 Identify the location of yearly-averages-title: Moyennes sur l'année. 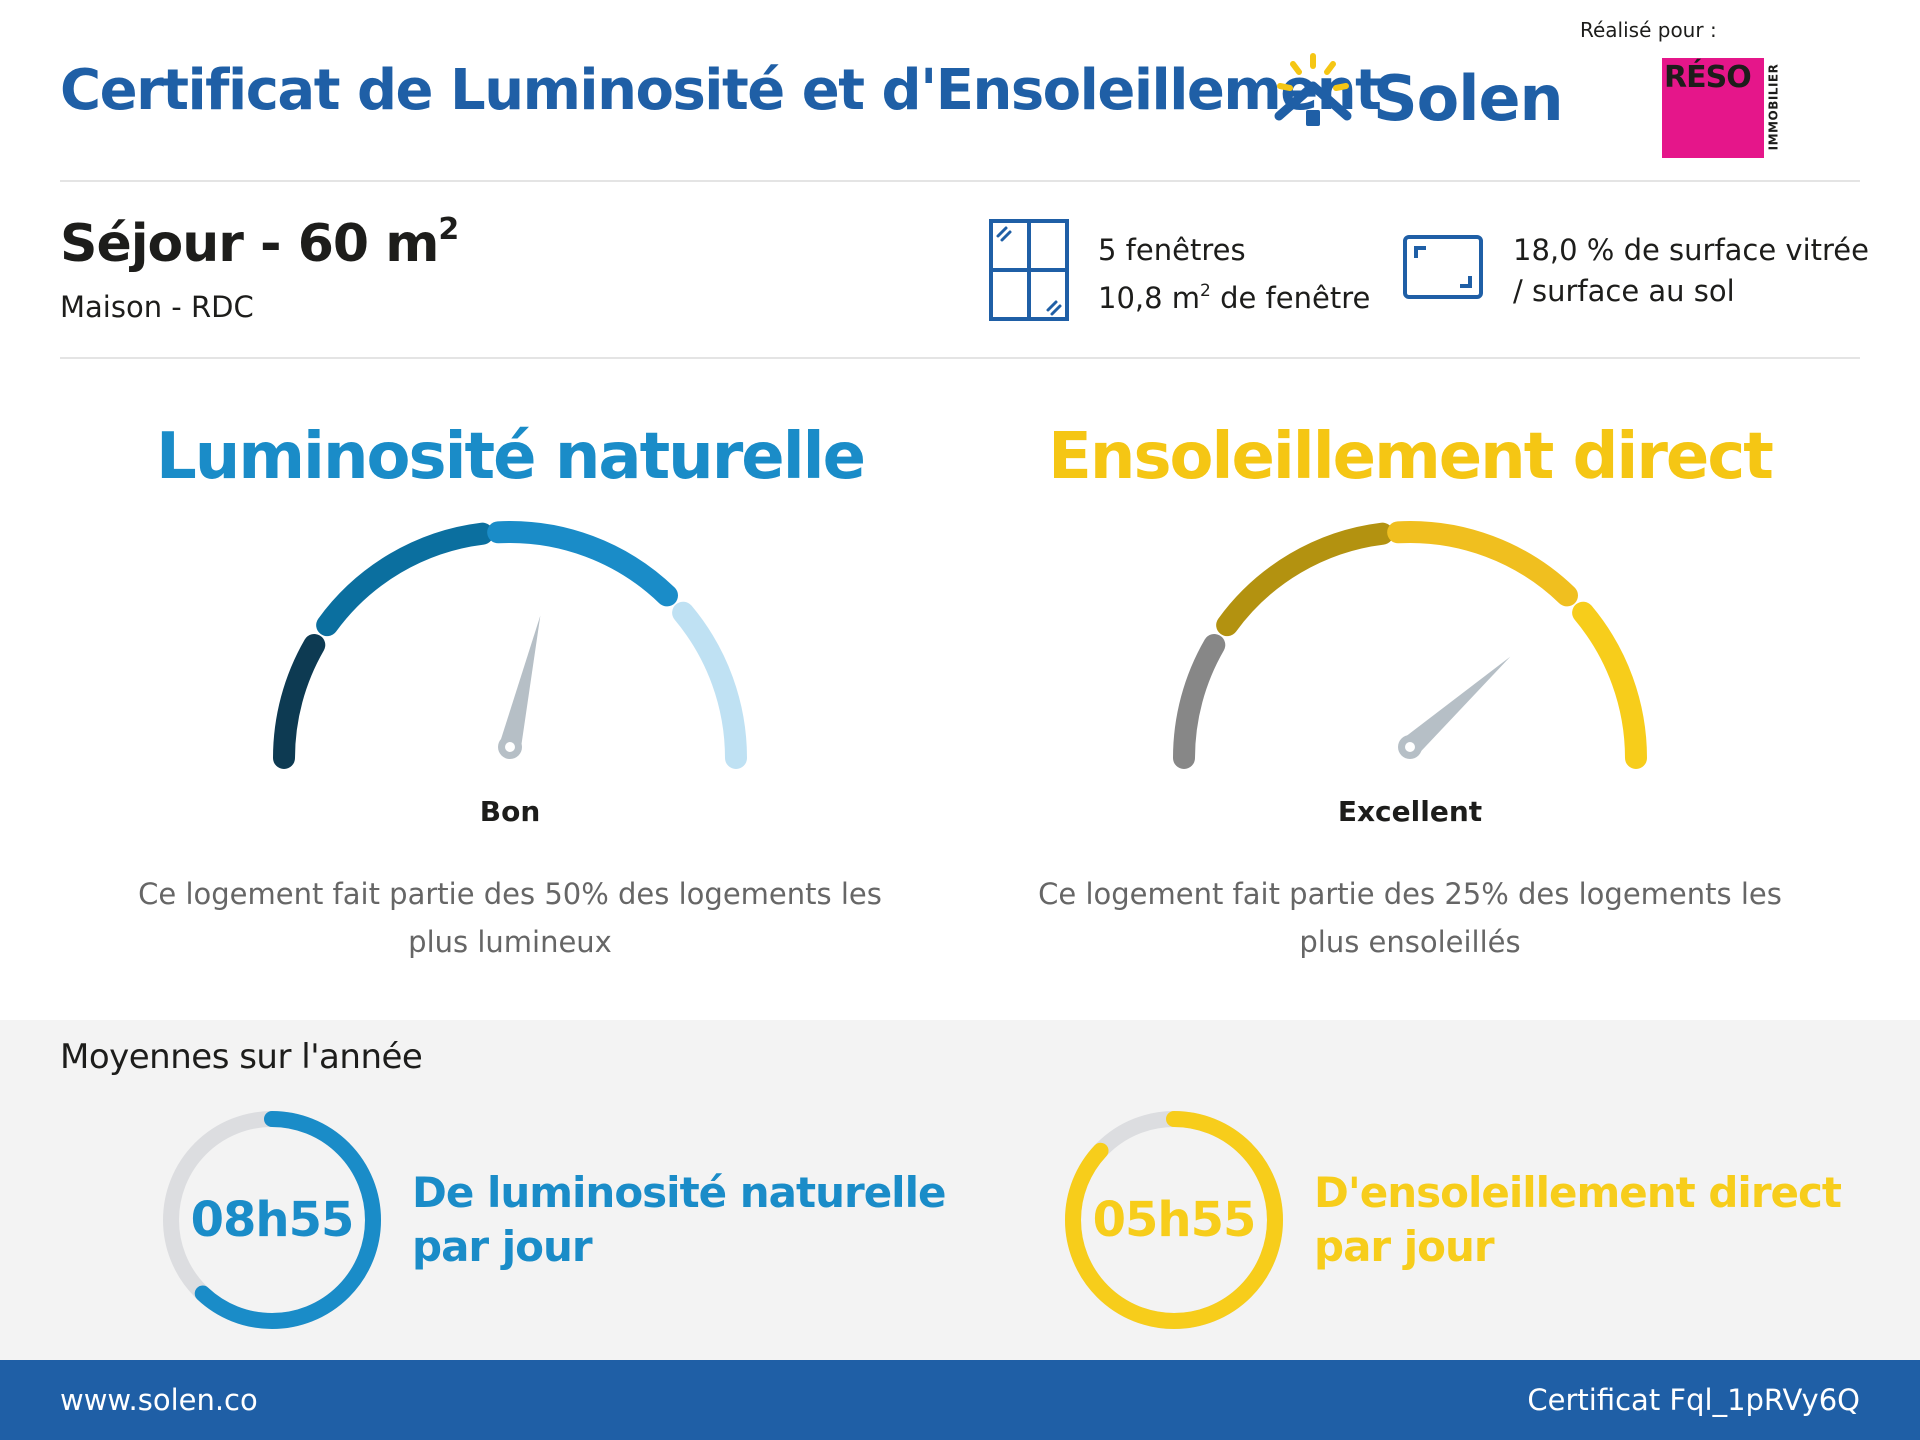
(241, 1057).